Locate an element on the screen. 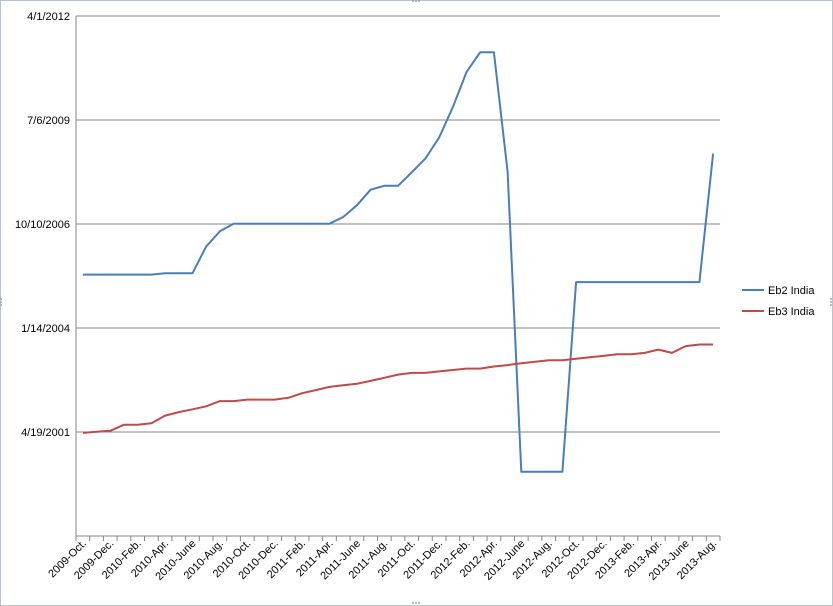  legend: Eb2 India Eb3 India is located at coordinates (778, 301).